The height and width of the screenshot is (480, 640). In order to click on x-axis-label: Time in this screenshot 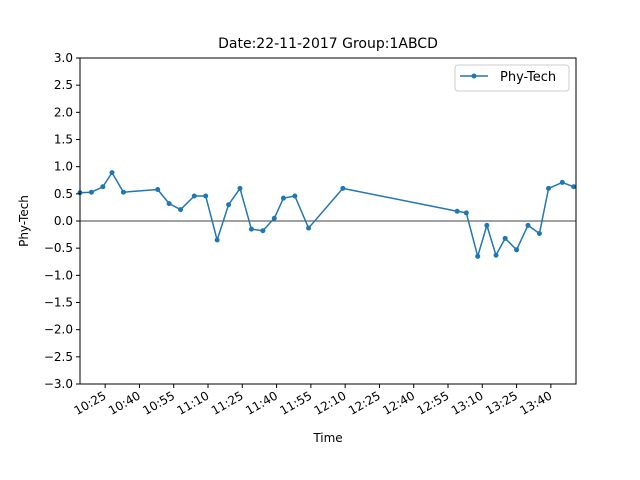, I will do `click(327, 438)`.